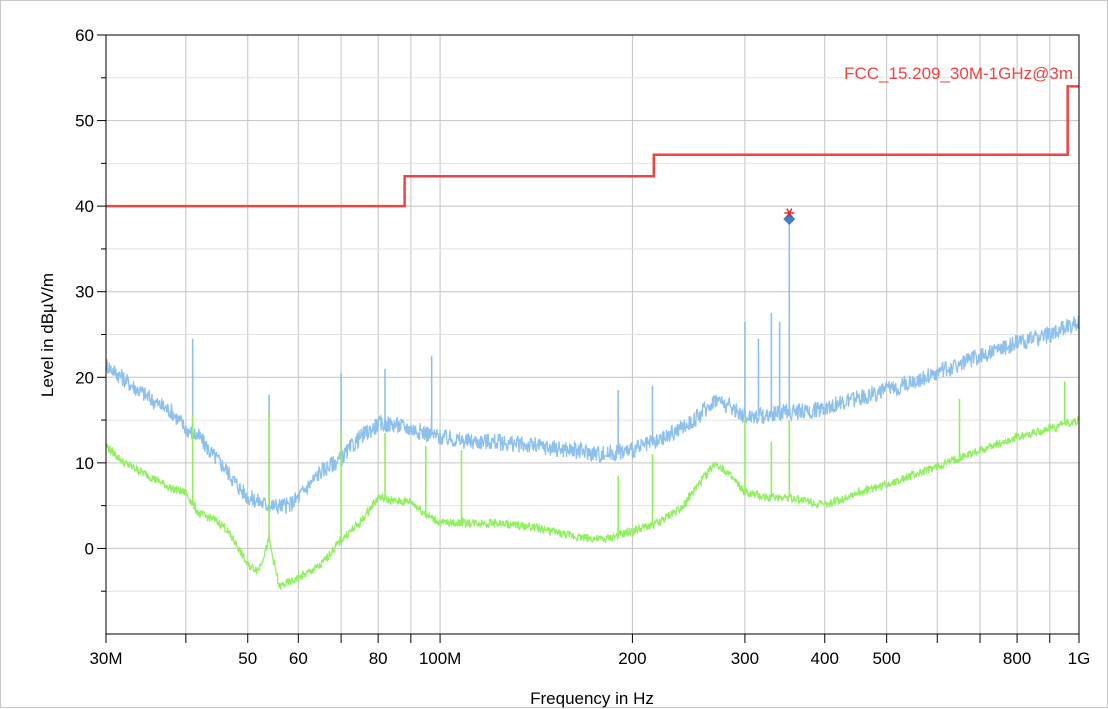 The height and width of the screenshot is (709, 1108). I want to click on y-tick-label: 50, so click(84, 121).